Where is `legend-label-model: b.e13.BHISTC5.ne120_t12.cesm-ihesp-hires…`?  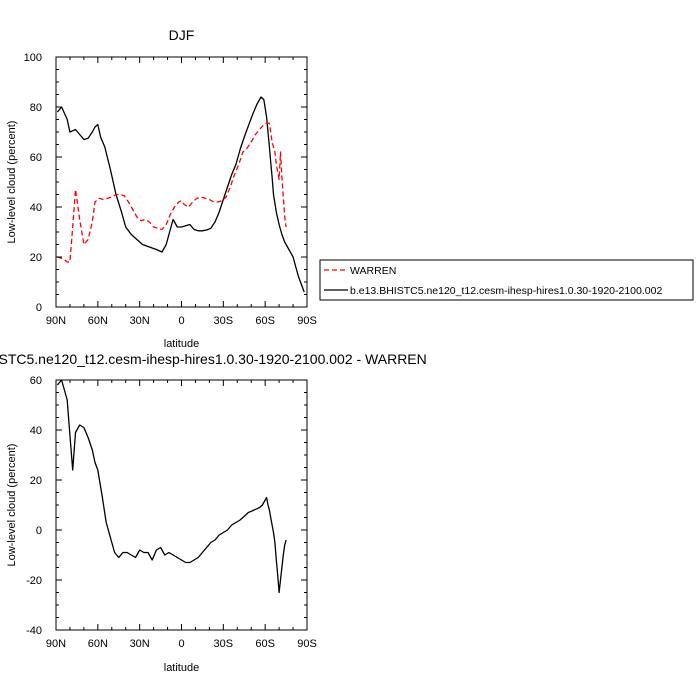 legend-label-model: b.e13.BHISTC5.ne120_t12.cesm-ihesp-hires… is located at coordinates (506, 291).